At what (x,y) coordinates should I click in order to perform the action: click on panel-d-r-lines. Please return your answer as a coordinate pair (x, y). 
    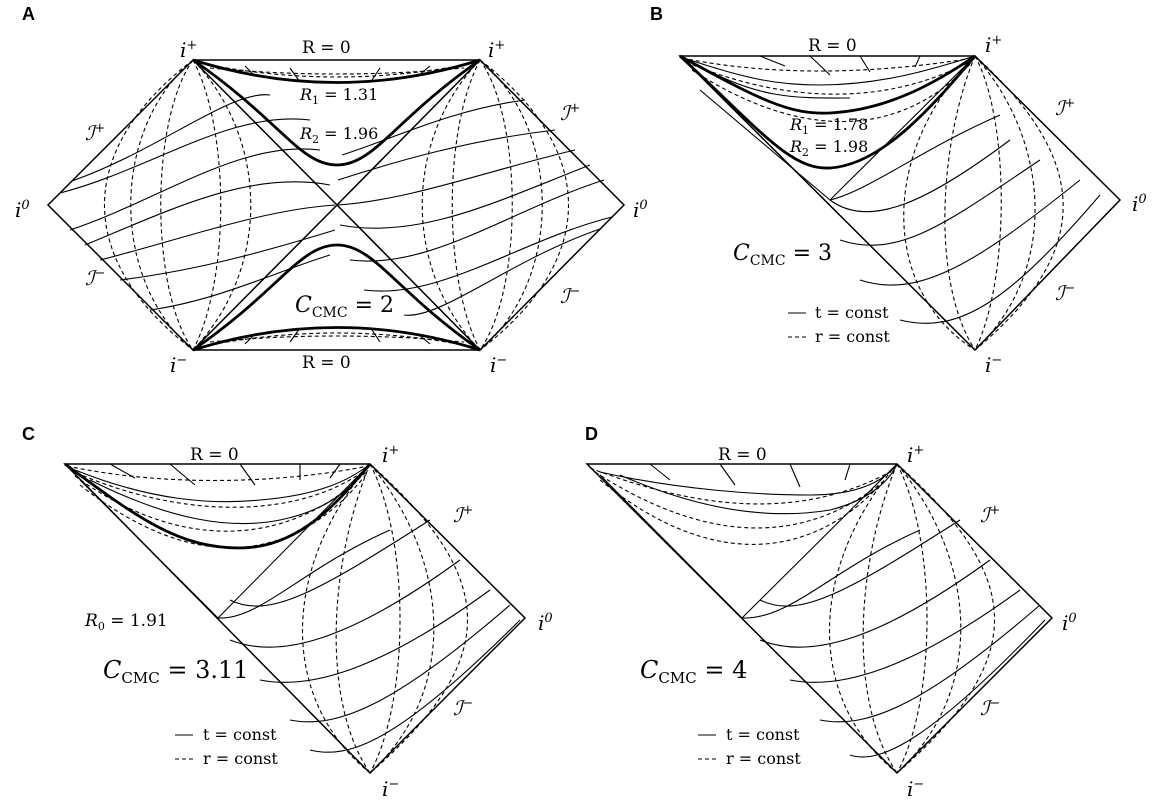
    Looking at the image, I should click on (792, 618).